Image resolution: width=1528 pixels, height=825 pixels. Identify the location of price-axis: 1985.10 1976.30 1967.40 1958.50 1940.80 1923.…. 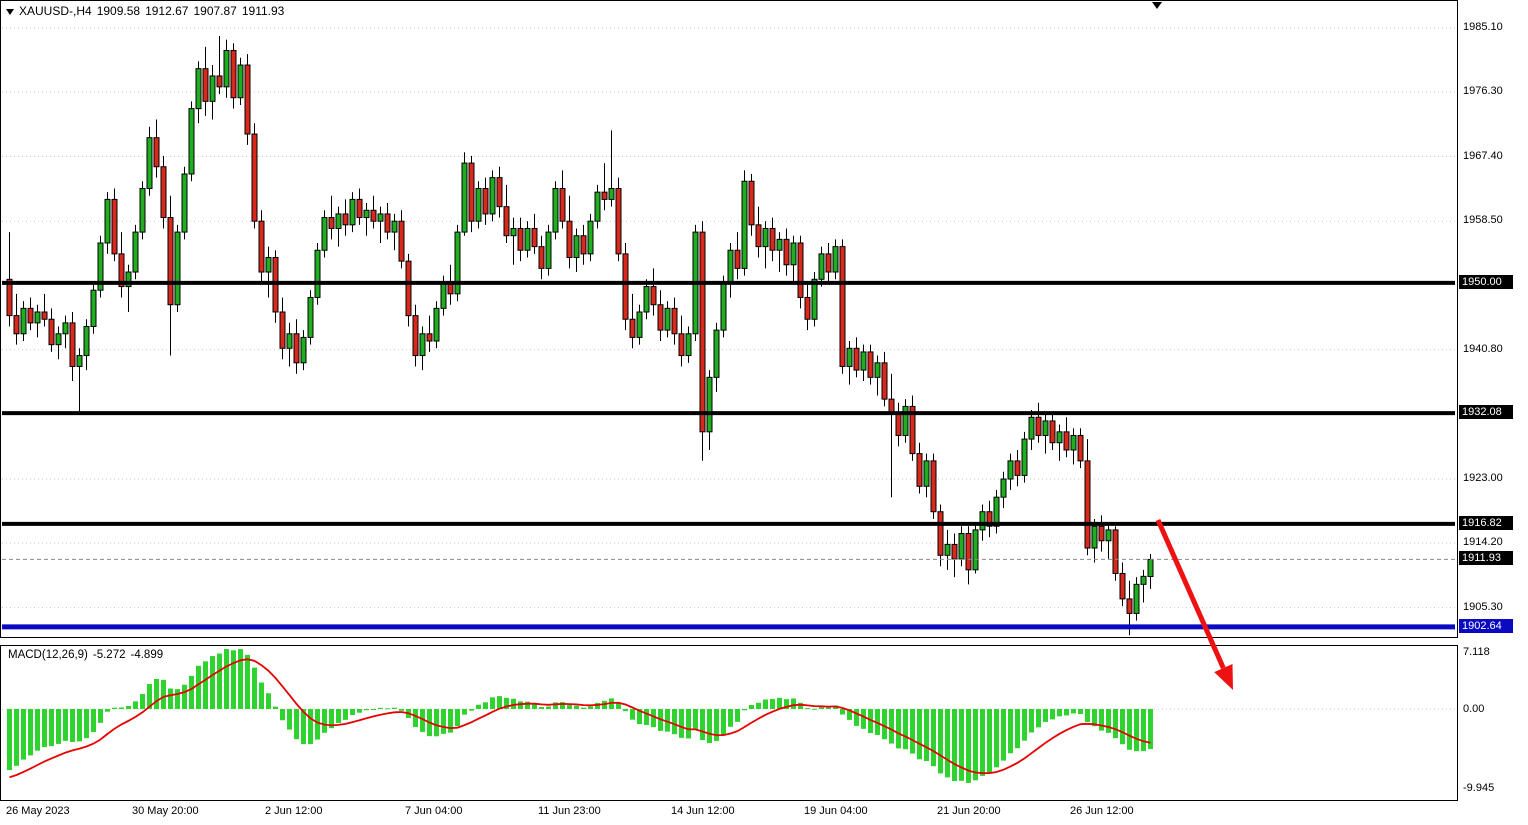
(1493, 412).